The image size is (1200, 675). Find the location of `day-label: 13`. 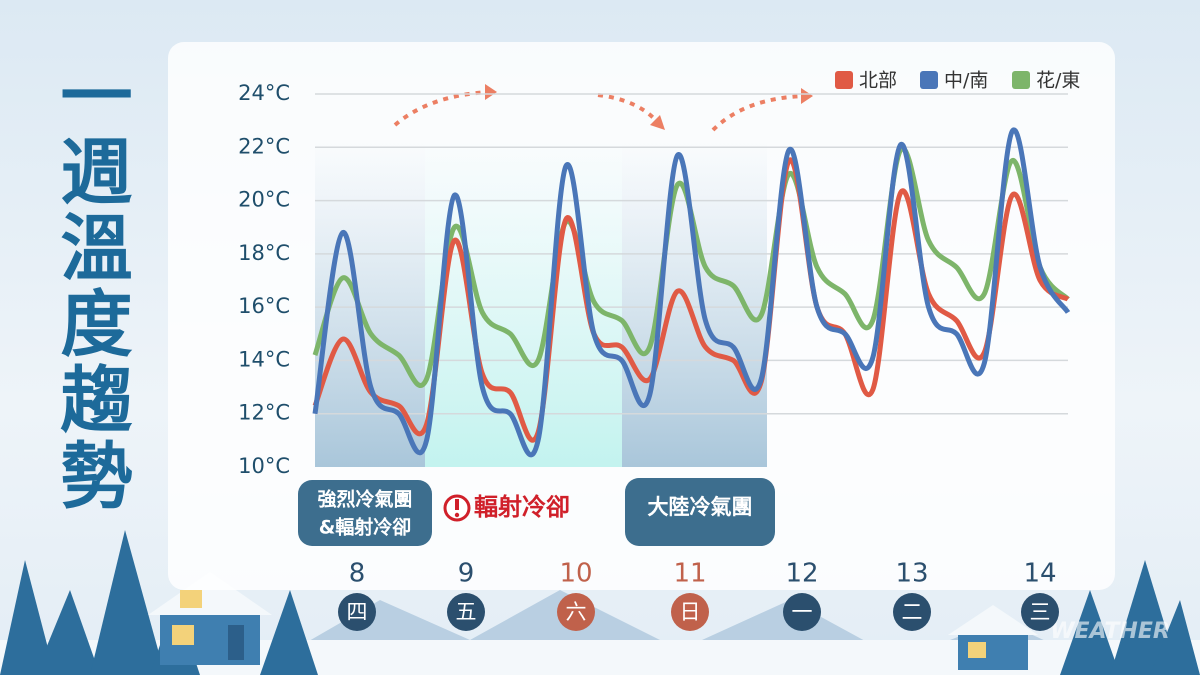

day-label: 13 is located at coordinates (911, 574).